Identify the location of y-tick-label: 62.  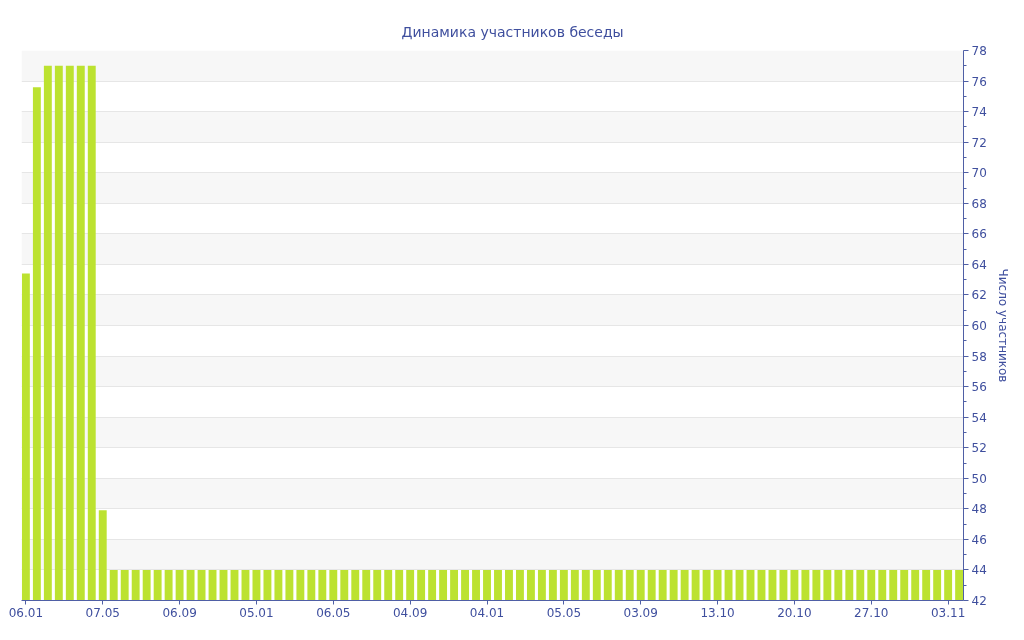
(979, 295).